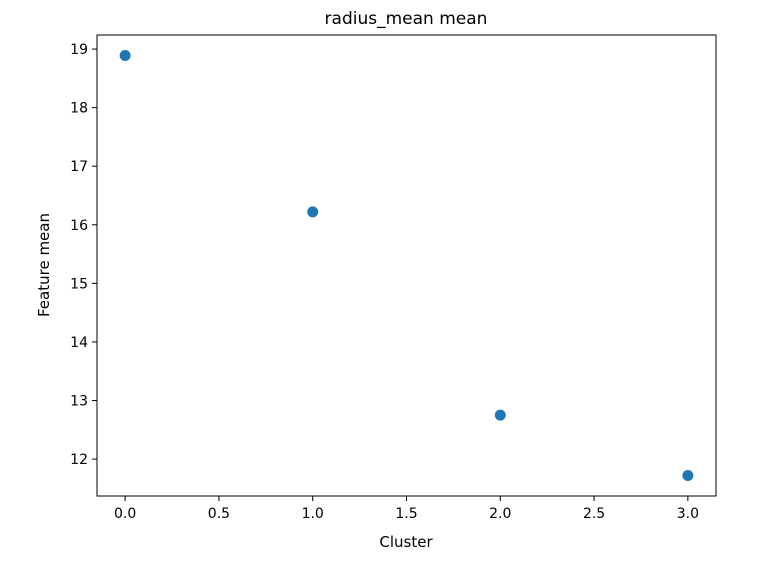 This screenshot has width=784, height=564. I want to click on y-axis-label: Feature mean, so click(44, 265).